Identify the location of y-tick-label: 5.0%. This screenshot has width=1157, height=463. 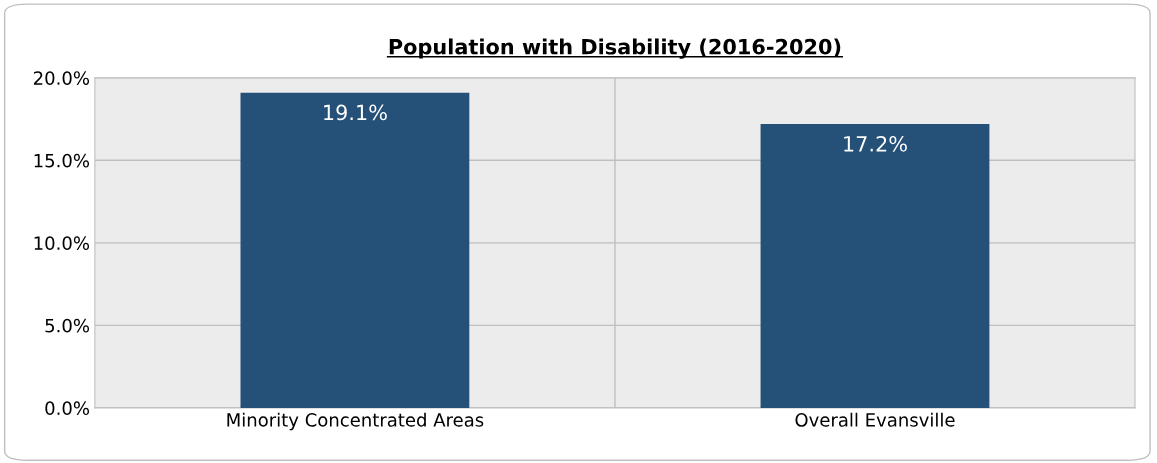
(67, 325).